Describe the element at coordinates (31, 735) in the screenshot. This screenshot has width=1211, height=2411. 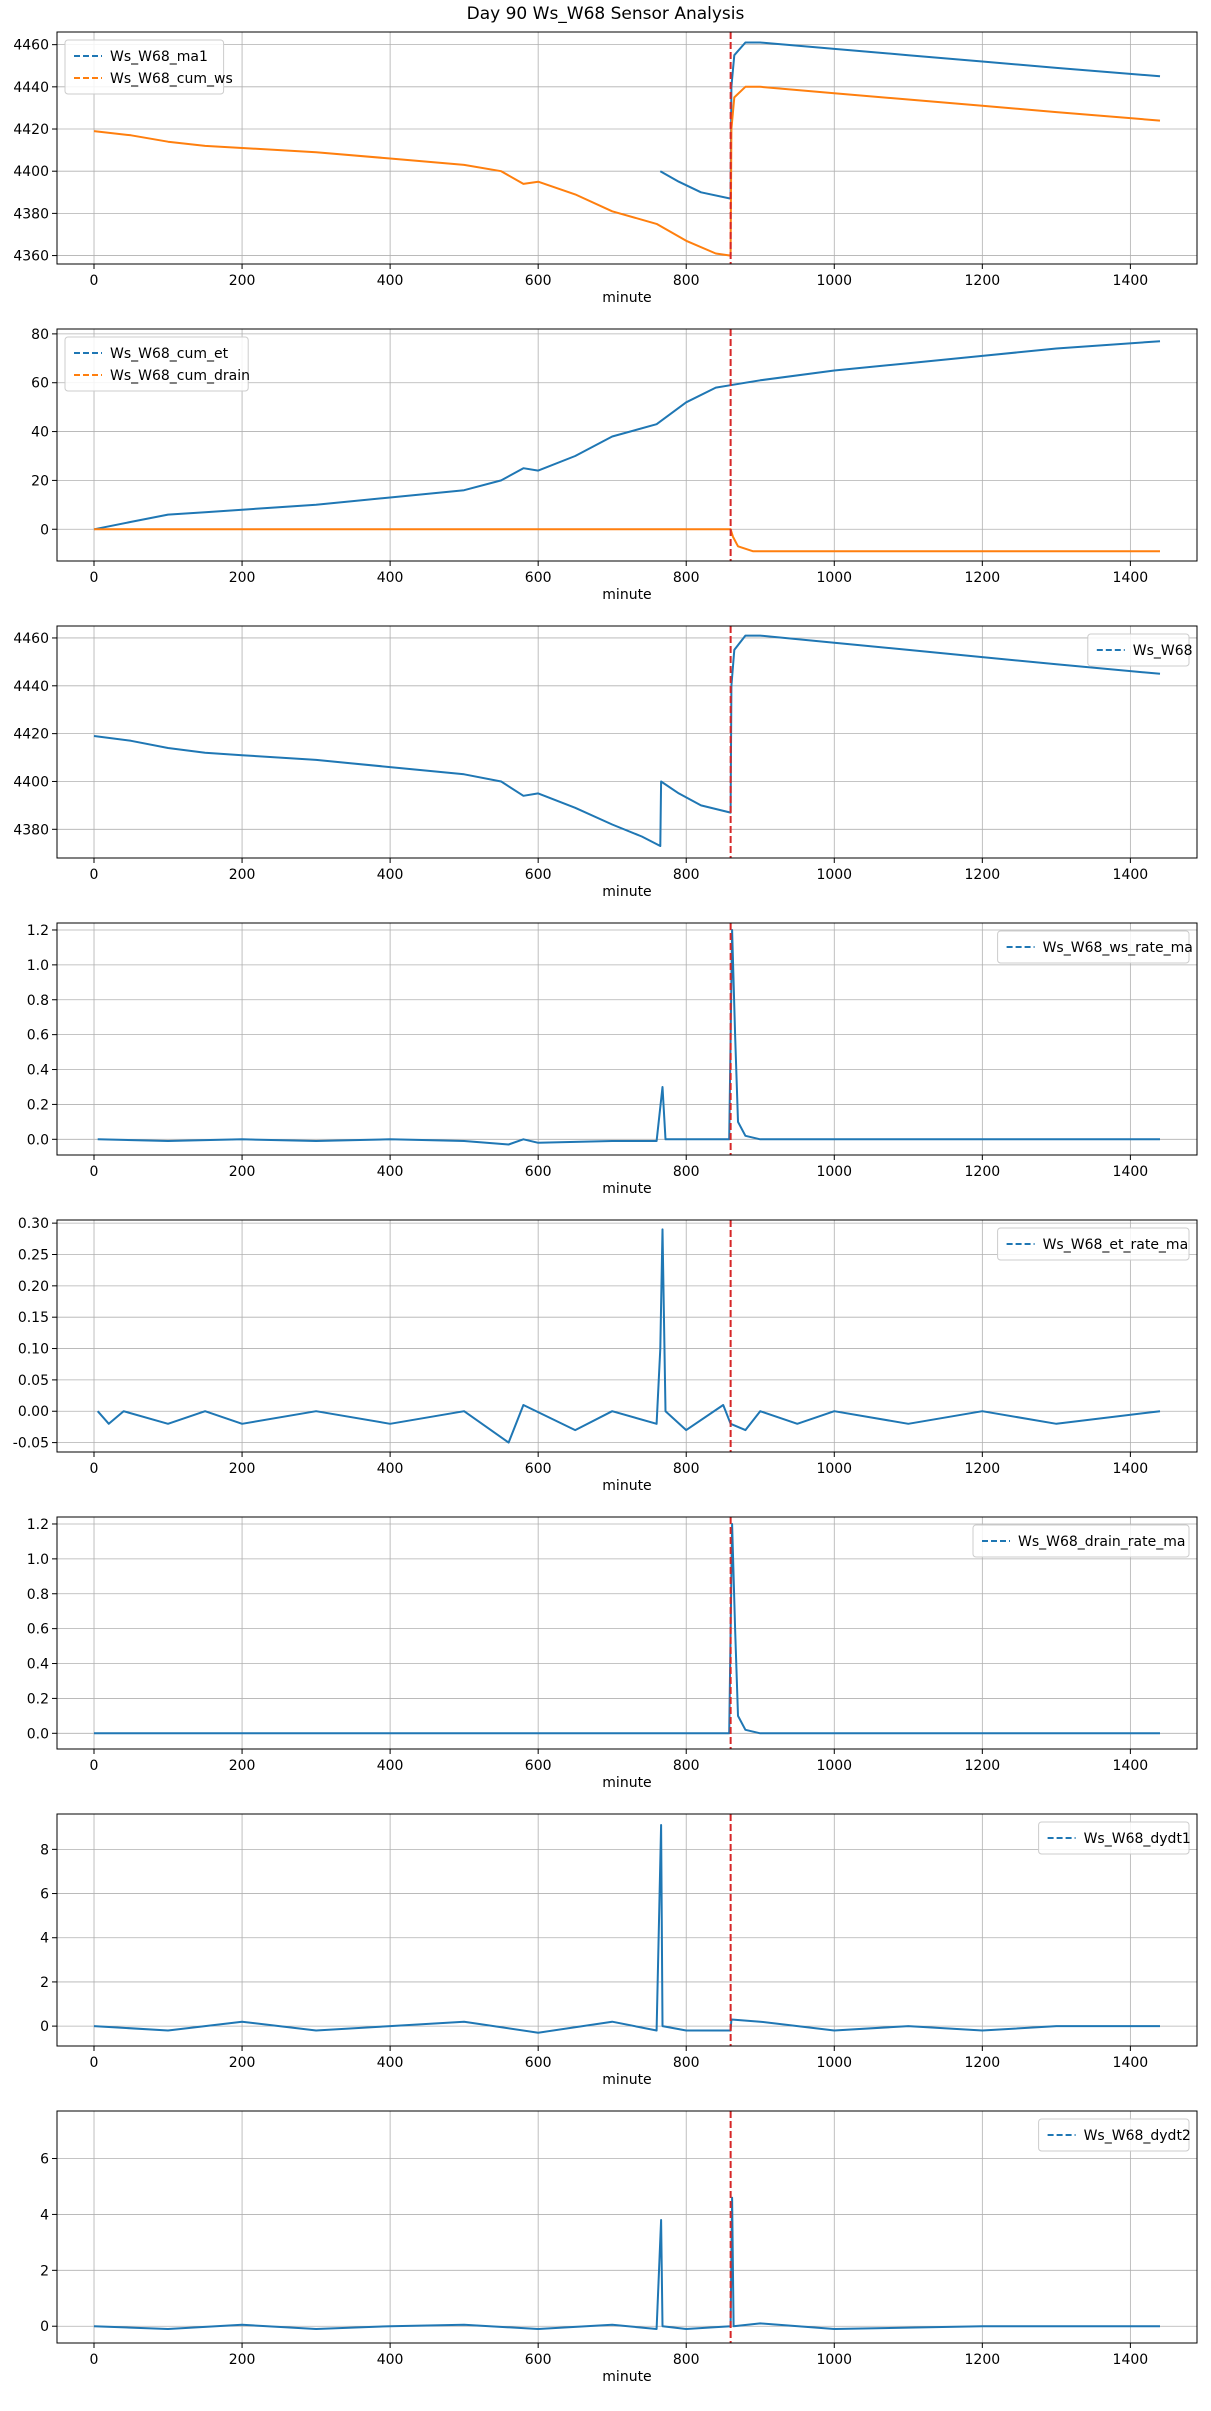
I see `y-tick-label: 4420` at that location.